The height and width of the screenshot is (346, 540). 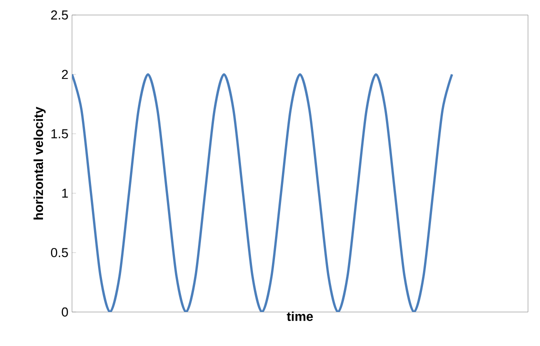 I want to click on y-tick-label: 2, so click(x=65, y=74).